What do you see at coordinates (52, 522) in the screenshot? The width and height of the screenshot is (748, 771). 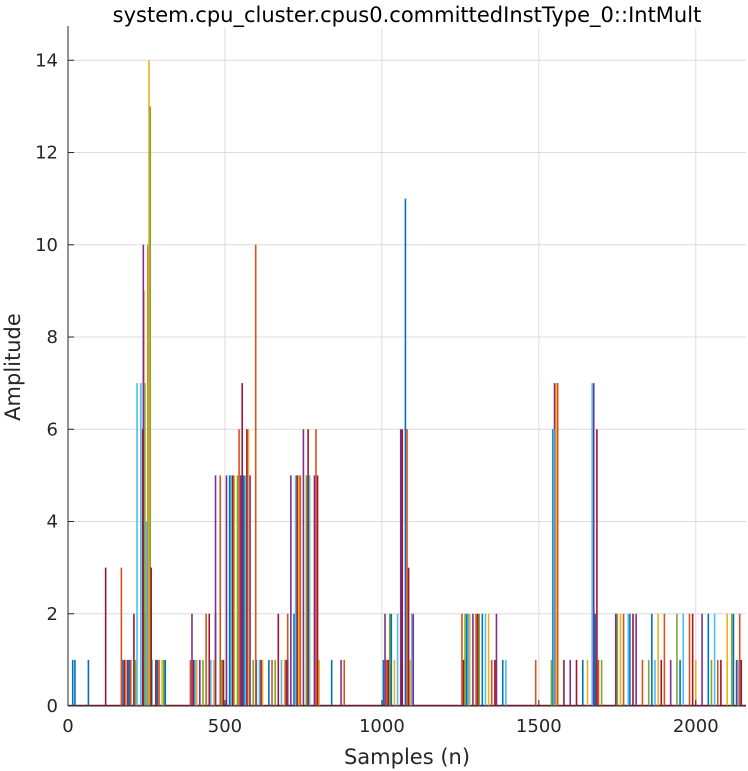 I see `y-tick-label: 4` at bounding box center [52, 522].